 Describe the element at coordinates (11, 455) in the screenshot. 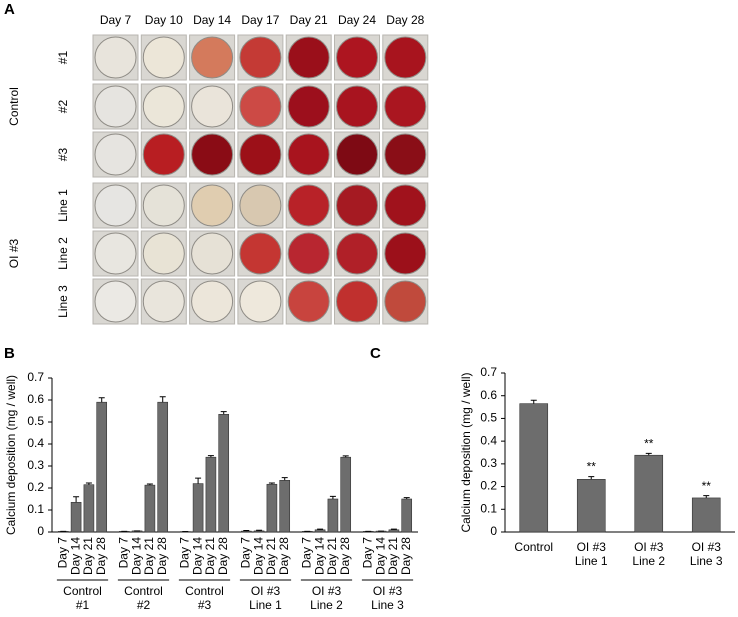

I see `y-axis-label: Calcium deposition (mg / well)` at that location.